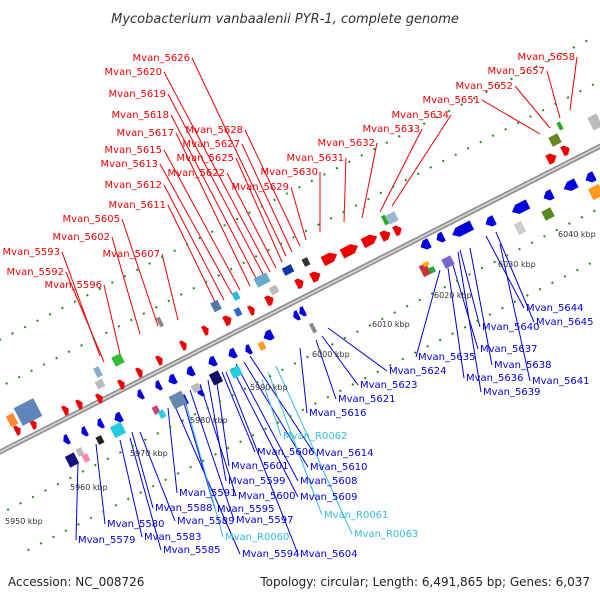 Image resolution: width=600 pixels, height=600 pixels. What do you see at coordinates (510, 327) in the screenshot?
I see `gene-label: Mvan_5640` at bounding box center [510, 327].